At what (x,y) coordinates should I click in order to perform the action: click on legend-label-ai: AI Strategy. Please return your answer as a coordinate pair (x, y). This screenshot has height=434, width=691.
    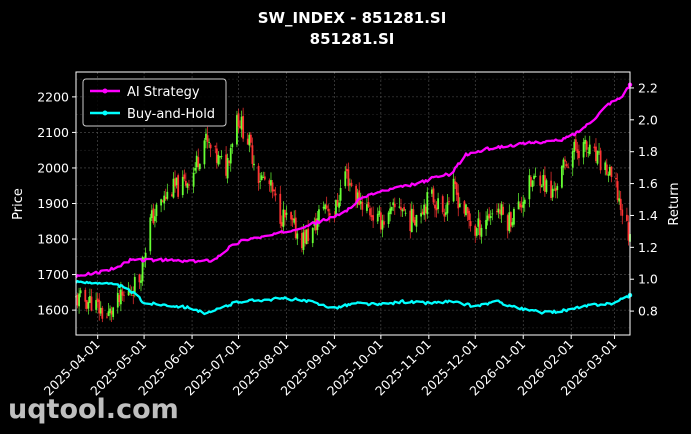
    Looking at the image, I should click on (163, 92).